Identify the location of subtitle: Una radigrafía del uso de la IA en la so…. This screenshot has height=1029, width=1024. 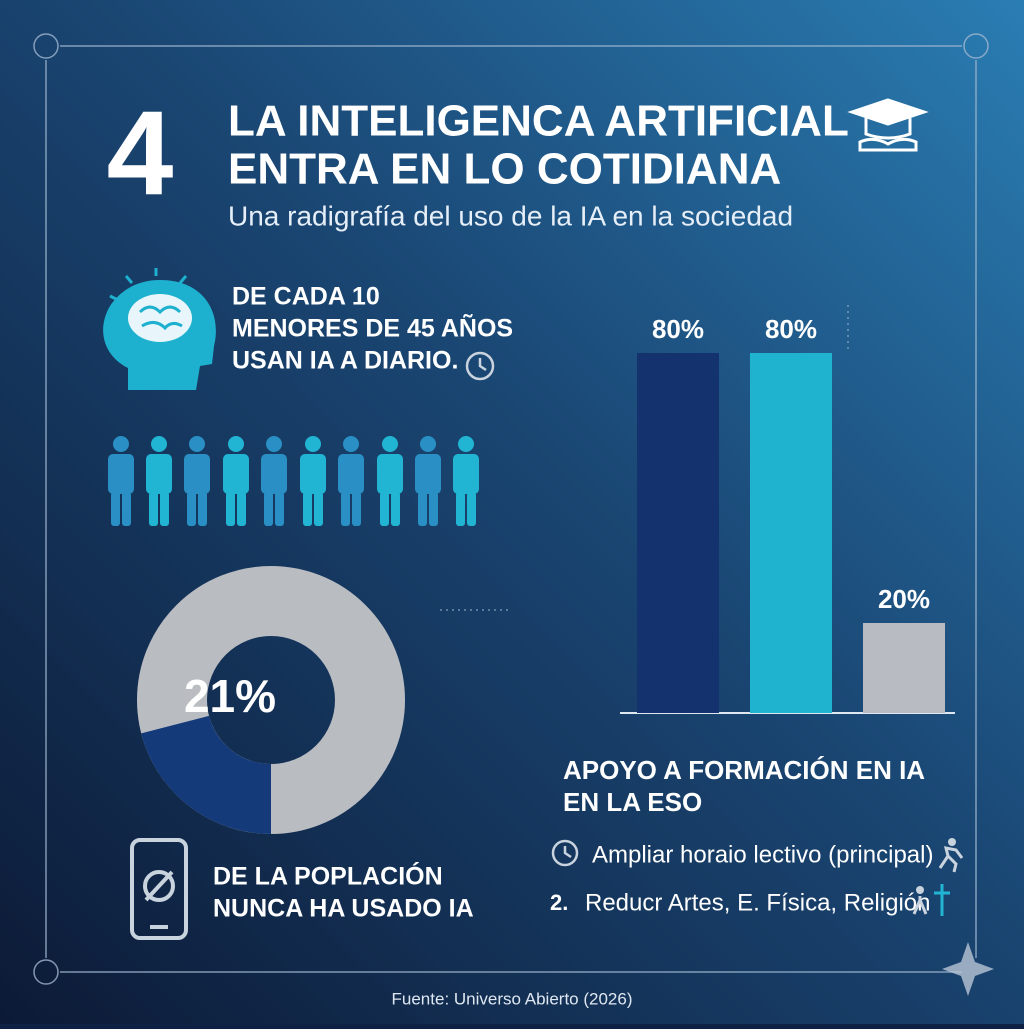
(510, 215).